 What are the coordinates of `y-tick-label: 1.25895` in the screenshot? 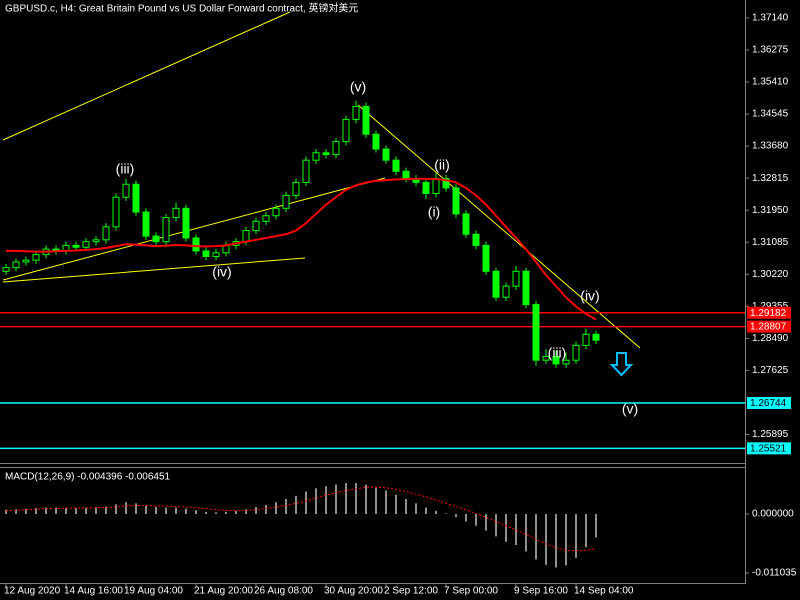 It's located at (770, 434).